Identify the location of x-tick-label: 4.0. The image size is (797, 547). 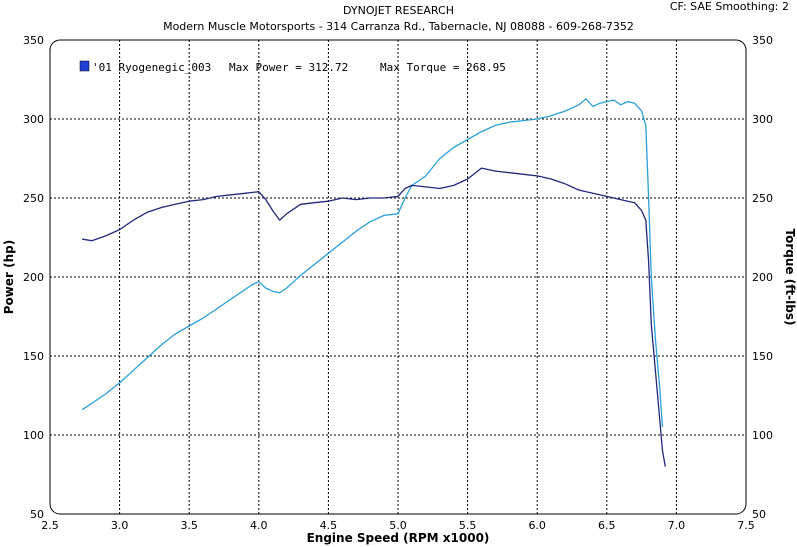
(259, 525).